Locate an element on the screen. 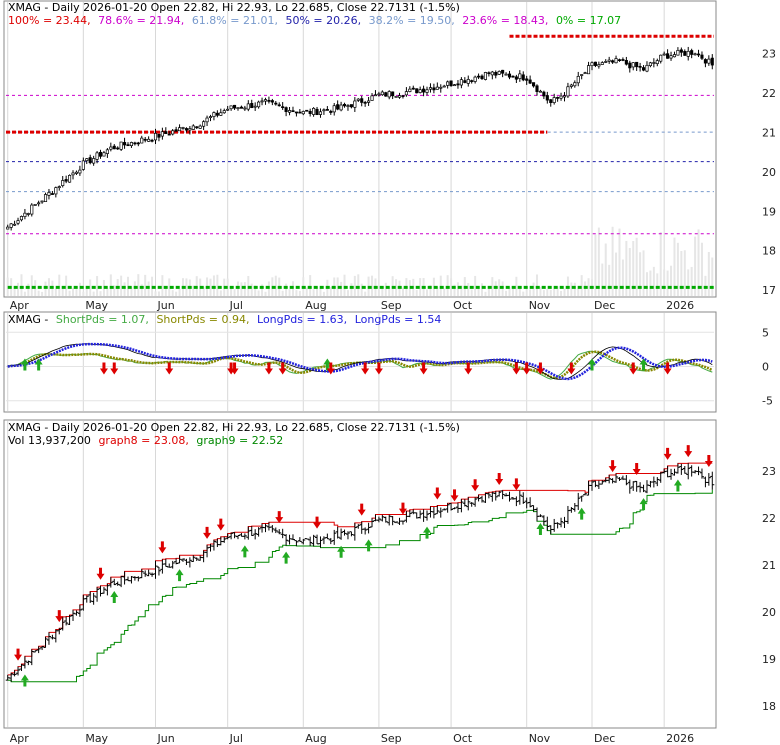 This screenshot has width=780, height=745. stairs-x-tick: Nov is located at coordinates (540, 738).